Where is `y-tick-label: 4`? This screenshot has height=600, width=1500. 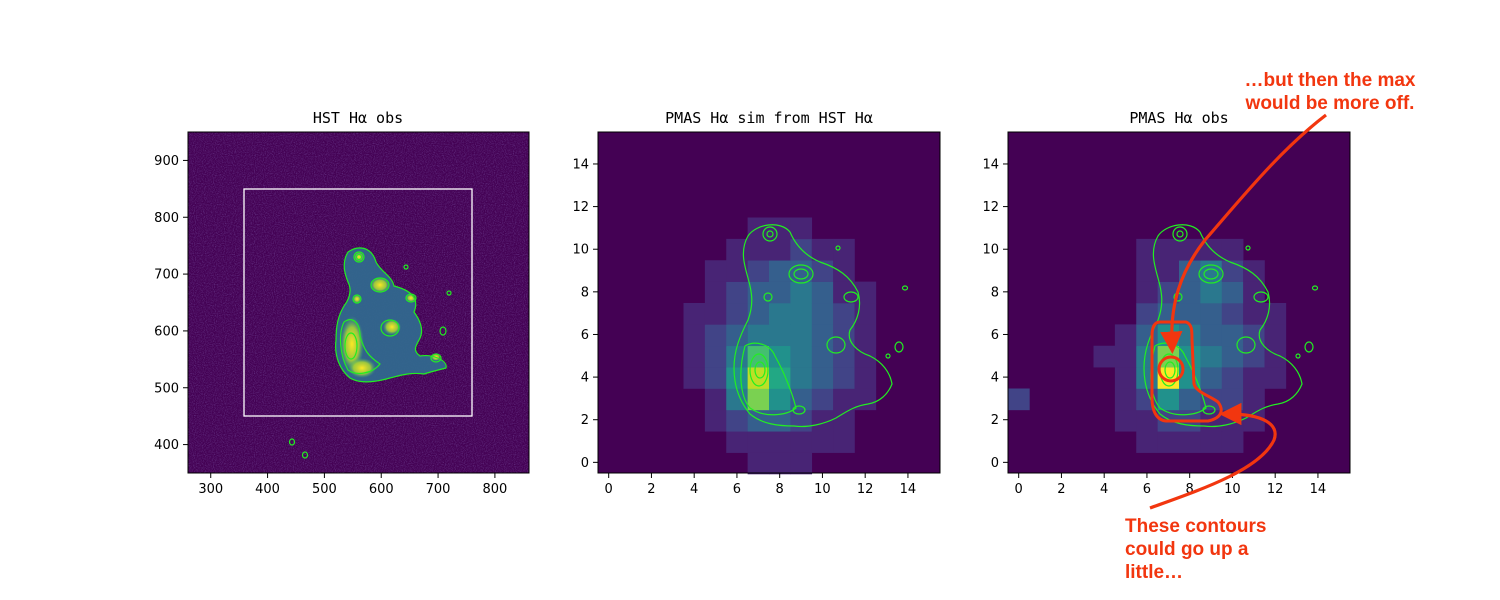
y-tick-label: 4 is located at coordinates (585, 378).